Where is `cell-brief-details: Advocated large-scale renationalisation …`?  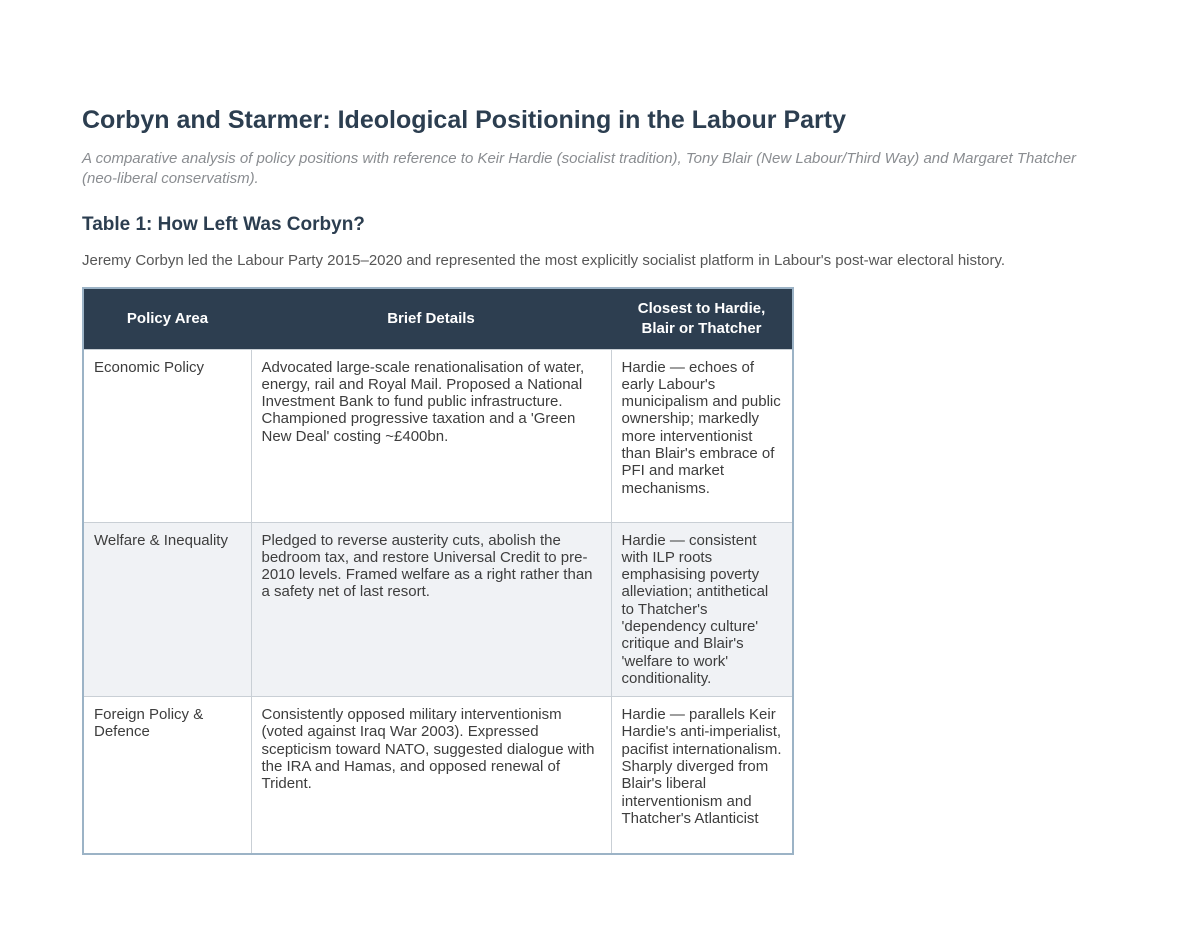 cell-brief-details: Advocated large-scale renationalisation … is located at coordinates (431, 435).